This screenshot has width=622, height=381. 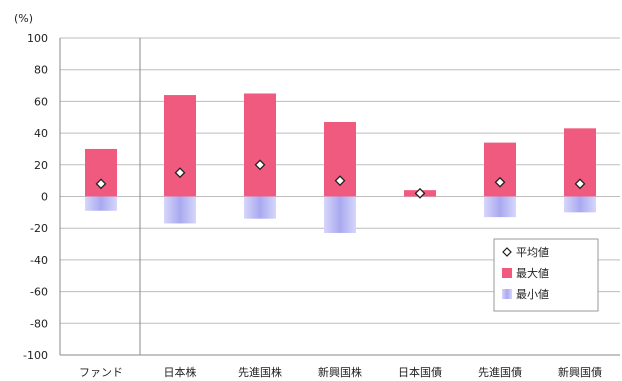 I want to click on y-unit-label: (%), so click(x=23, y=18).